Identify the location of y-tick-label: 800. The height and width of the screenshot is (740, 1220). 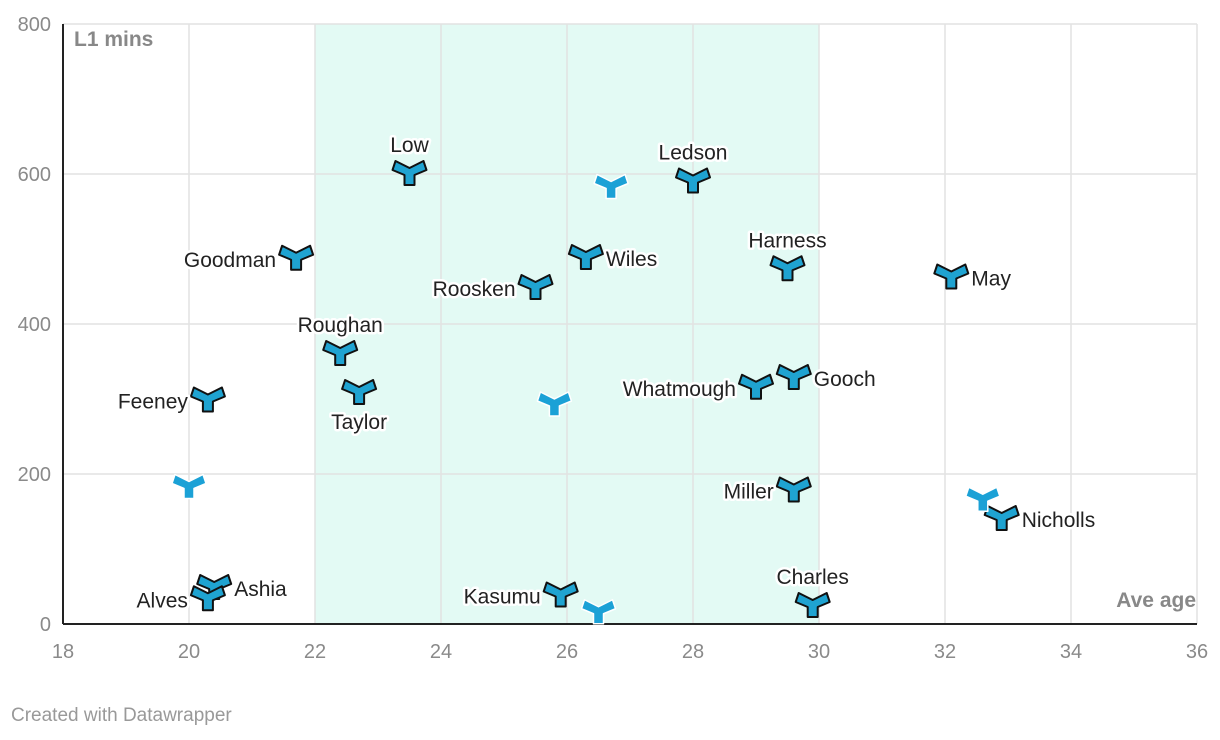
(34, 25).